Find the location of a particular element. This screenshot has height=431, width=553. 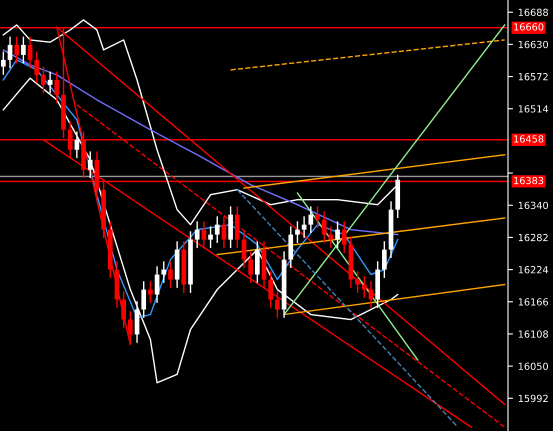

y-tick-label: 16340 is located at coordinates (533, 206).